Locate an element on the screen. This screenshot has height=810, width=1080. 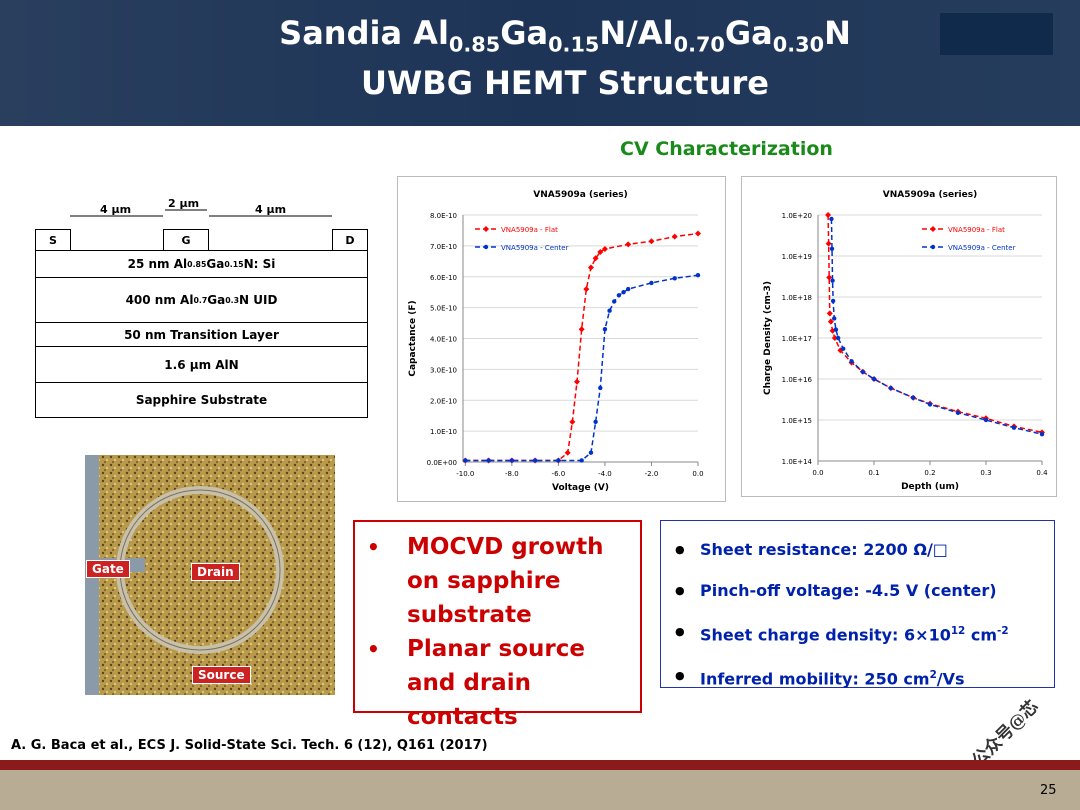
y-tick-label: 1.0E+15 is located at coordinates (797, 421).